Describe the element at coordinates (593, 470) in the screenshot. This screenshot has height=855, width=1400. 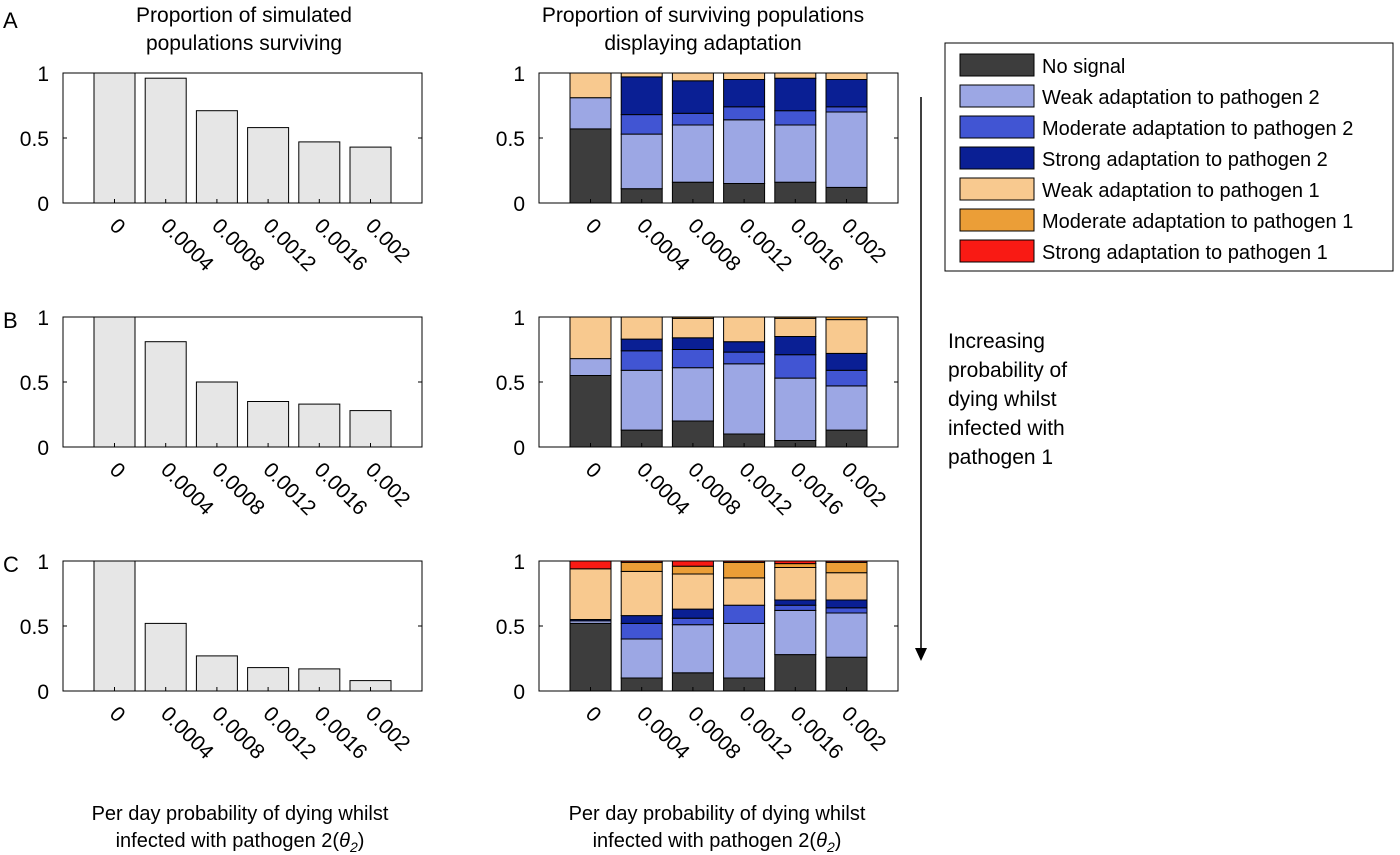
I see `adaptation-B-xtick-label: 0` at that location.